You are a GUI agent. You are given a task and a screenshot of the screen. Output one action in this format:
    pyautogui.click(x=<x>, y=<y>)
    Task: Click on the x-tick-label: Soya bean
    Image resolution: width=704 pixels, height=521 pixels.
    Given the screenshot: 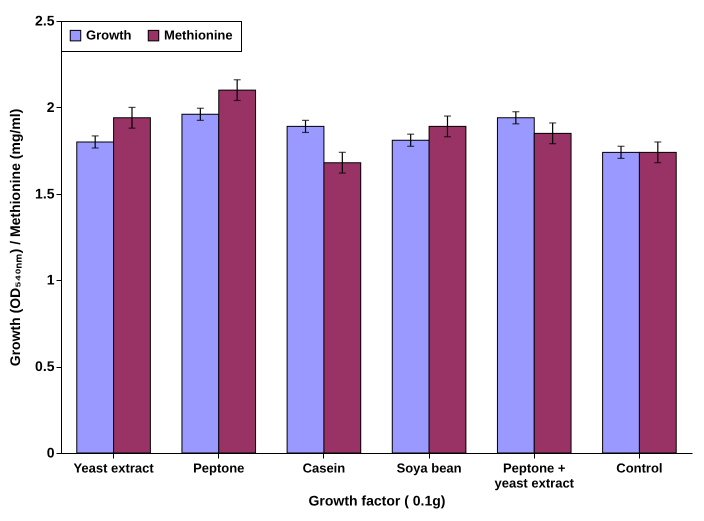 What is the action you would take?
    pyautogui.click(x=429, y=468)
    